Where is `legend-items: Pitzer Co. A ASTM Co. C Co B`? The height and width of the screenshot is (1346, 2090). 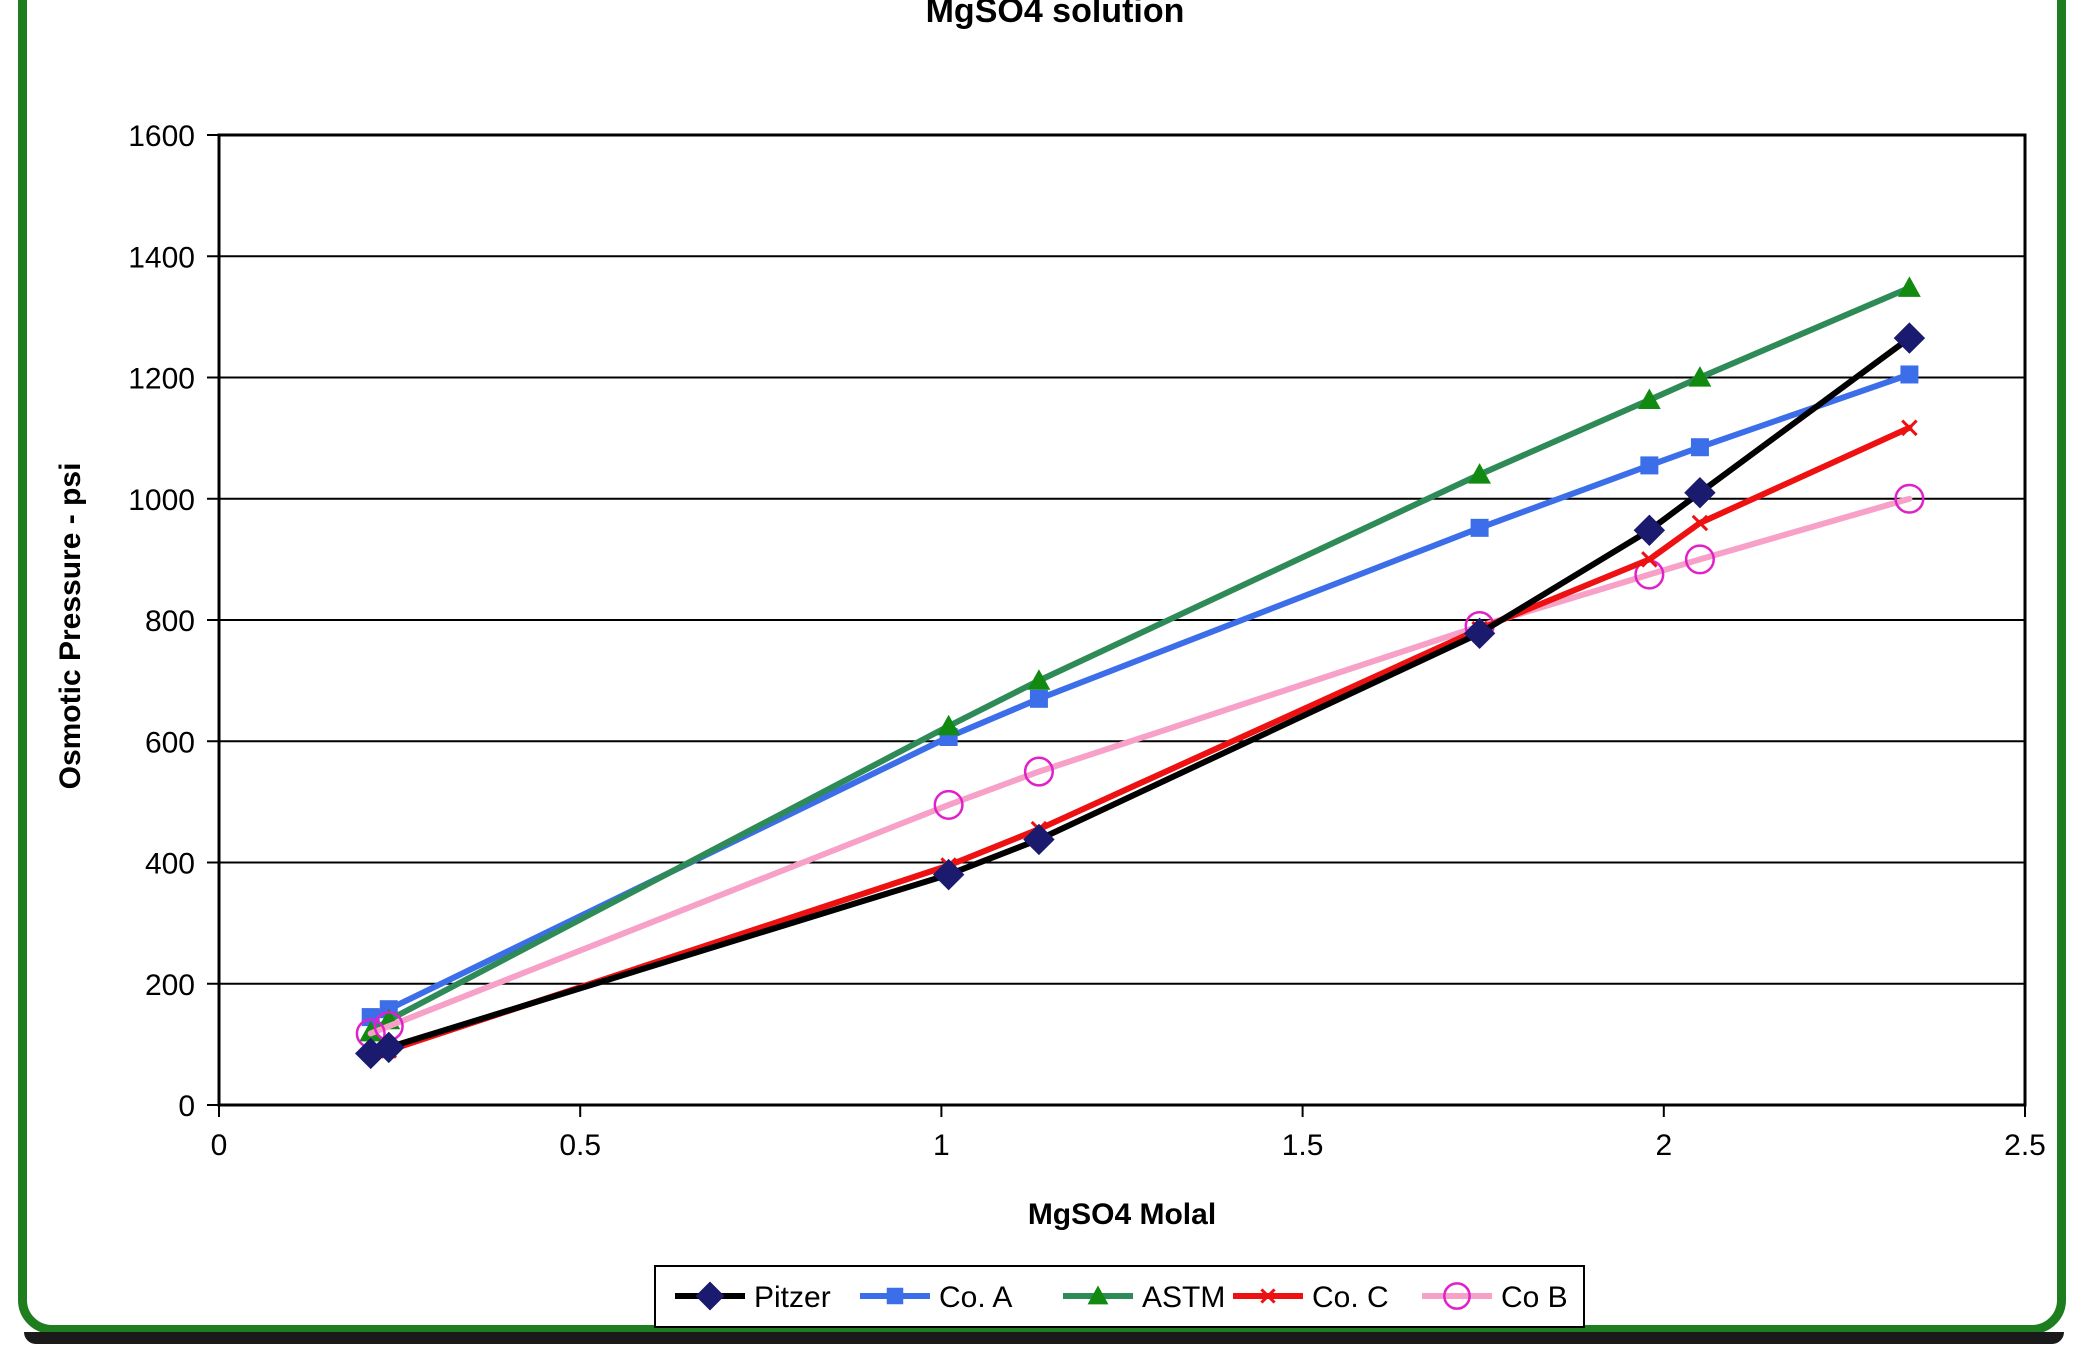
legend-items: Pitzer Co. A ASTM Co. C Co B is located at coordinates (1121, 1297).